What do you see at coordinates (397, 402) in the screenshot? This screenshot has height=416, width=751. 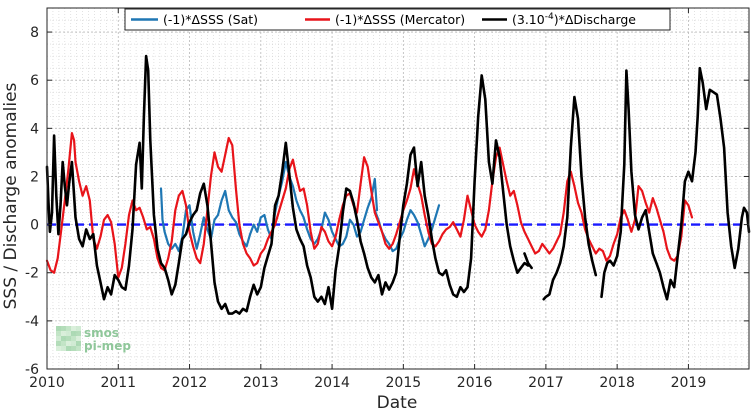 I see `x-axis-label: Date` at bounding box center [397, 402].